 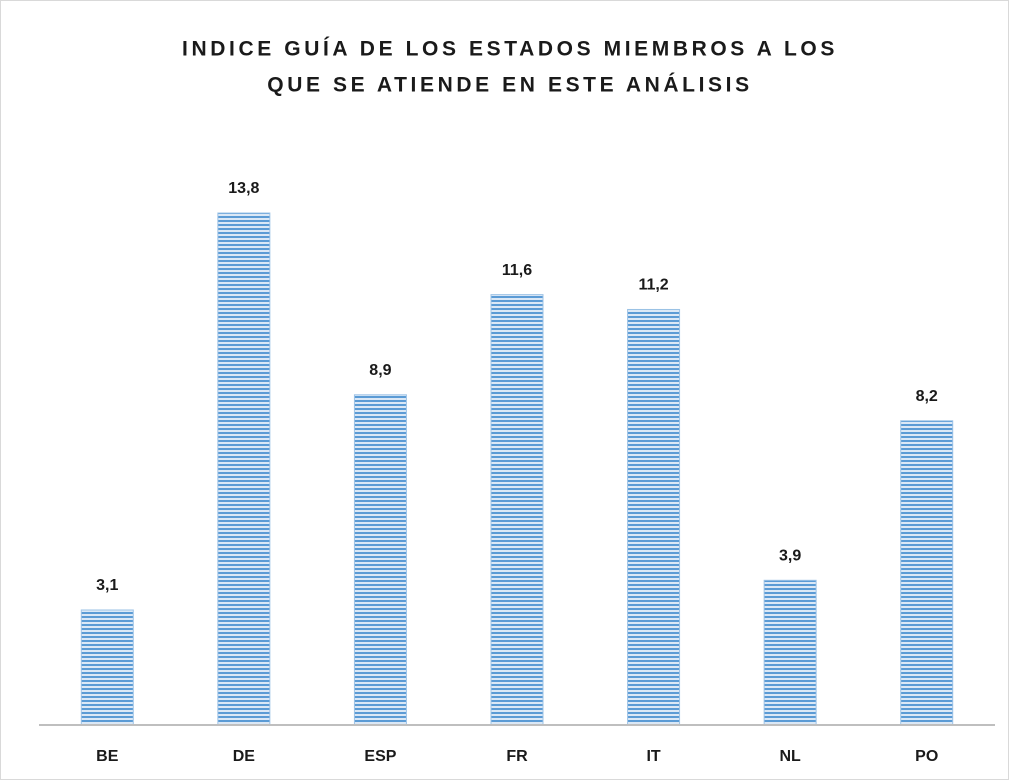 What do you see at coordinates (107, 756) in the screenshot?
I see `x-tick-label: BE` at bounding box center [107, 756].